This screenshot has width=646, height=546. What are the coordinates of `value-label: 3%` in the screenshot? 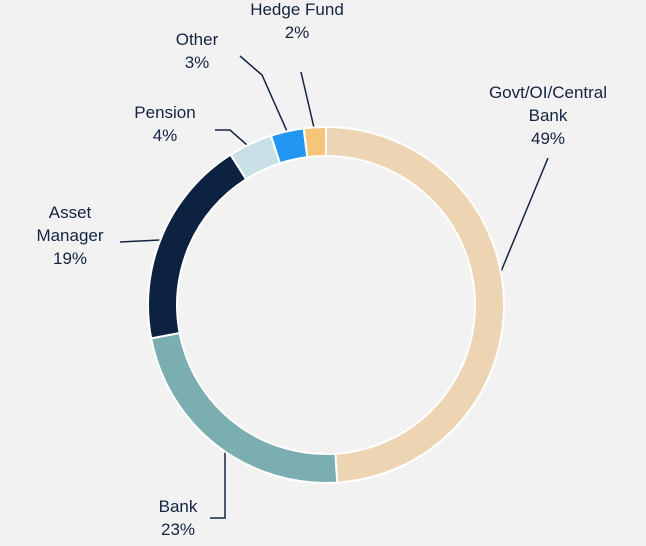 It's located at (197, 62).